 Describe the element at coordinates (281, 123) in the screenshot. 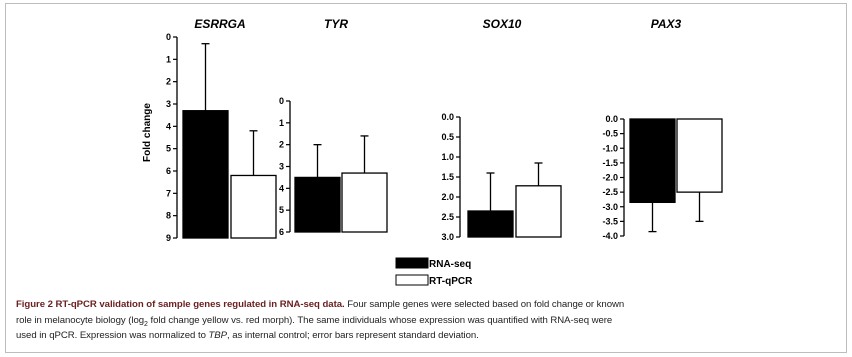

I see `y-tick-label-tyr: 1` at that location.